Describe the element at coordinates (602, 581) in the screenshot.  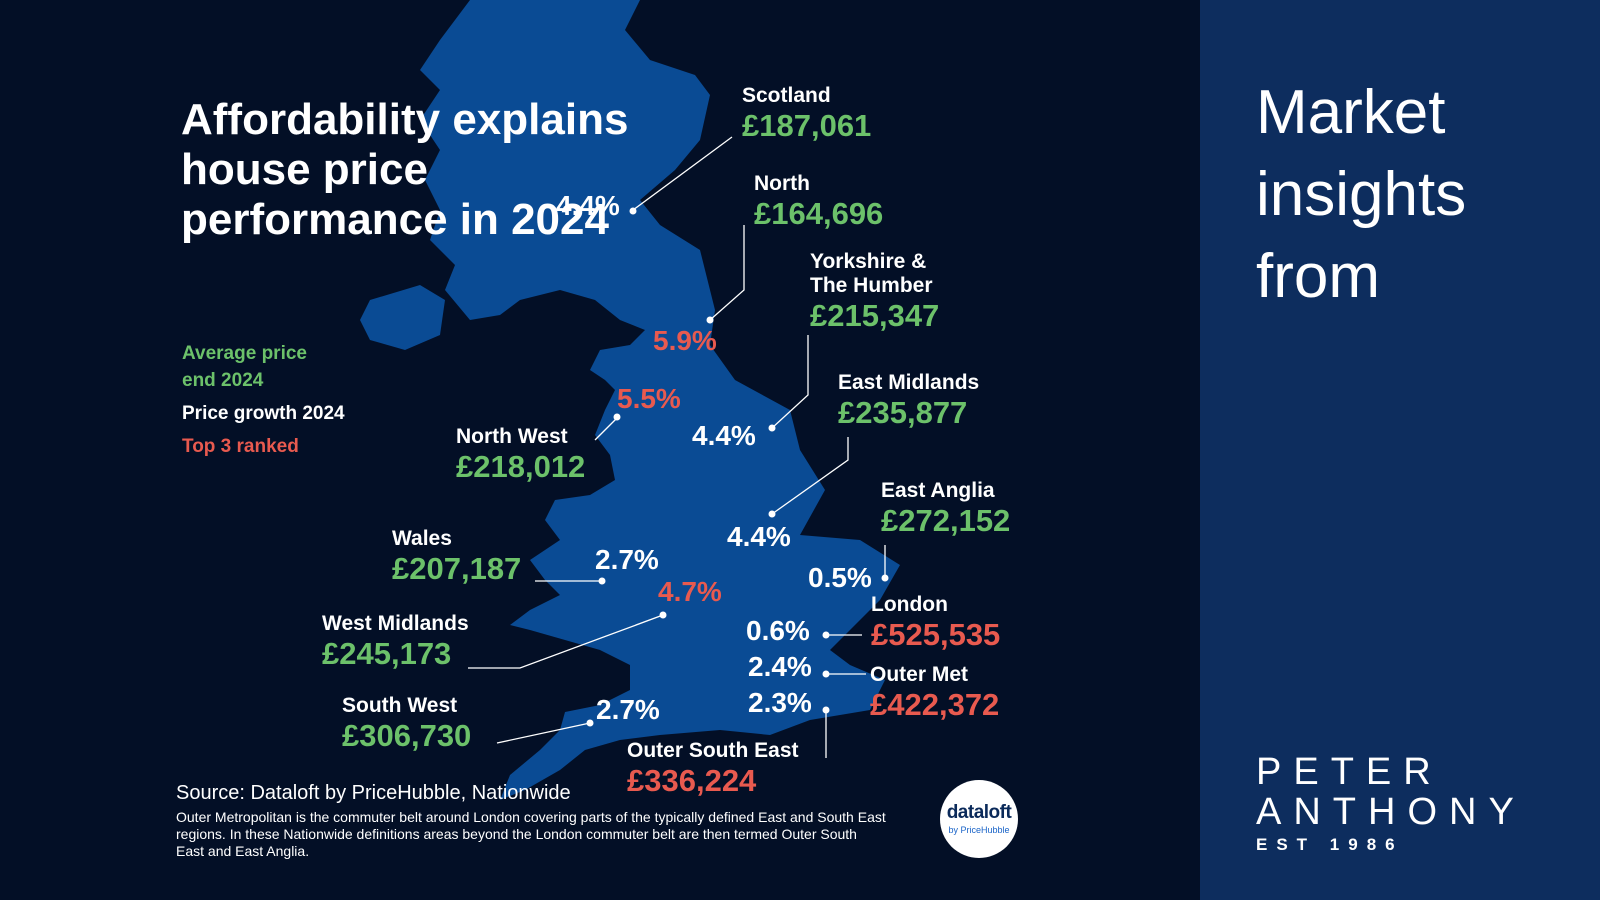
I see `marker-wales` at that location.